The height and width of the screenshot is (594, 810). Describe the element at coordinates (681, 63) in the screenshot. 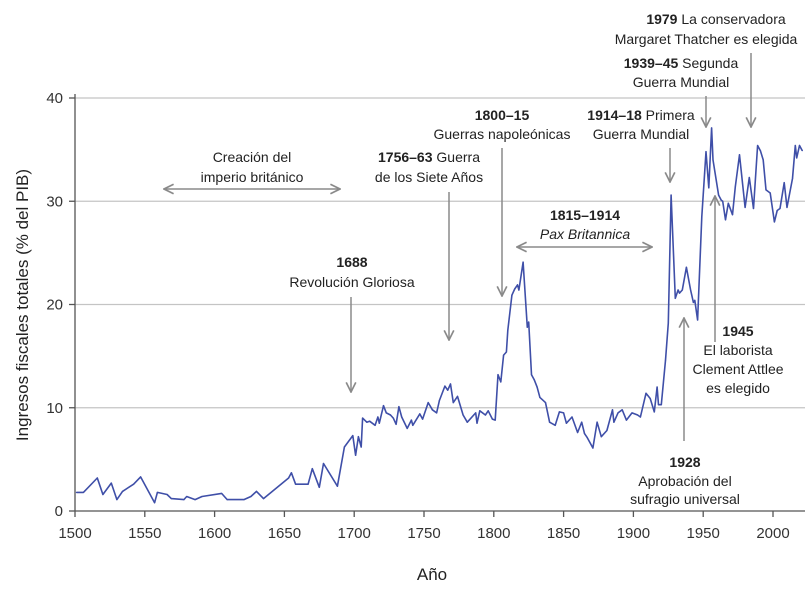

I see `annotation-text: 1939–45 Segunda` at that location.